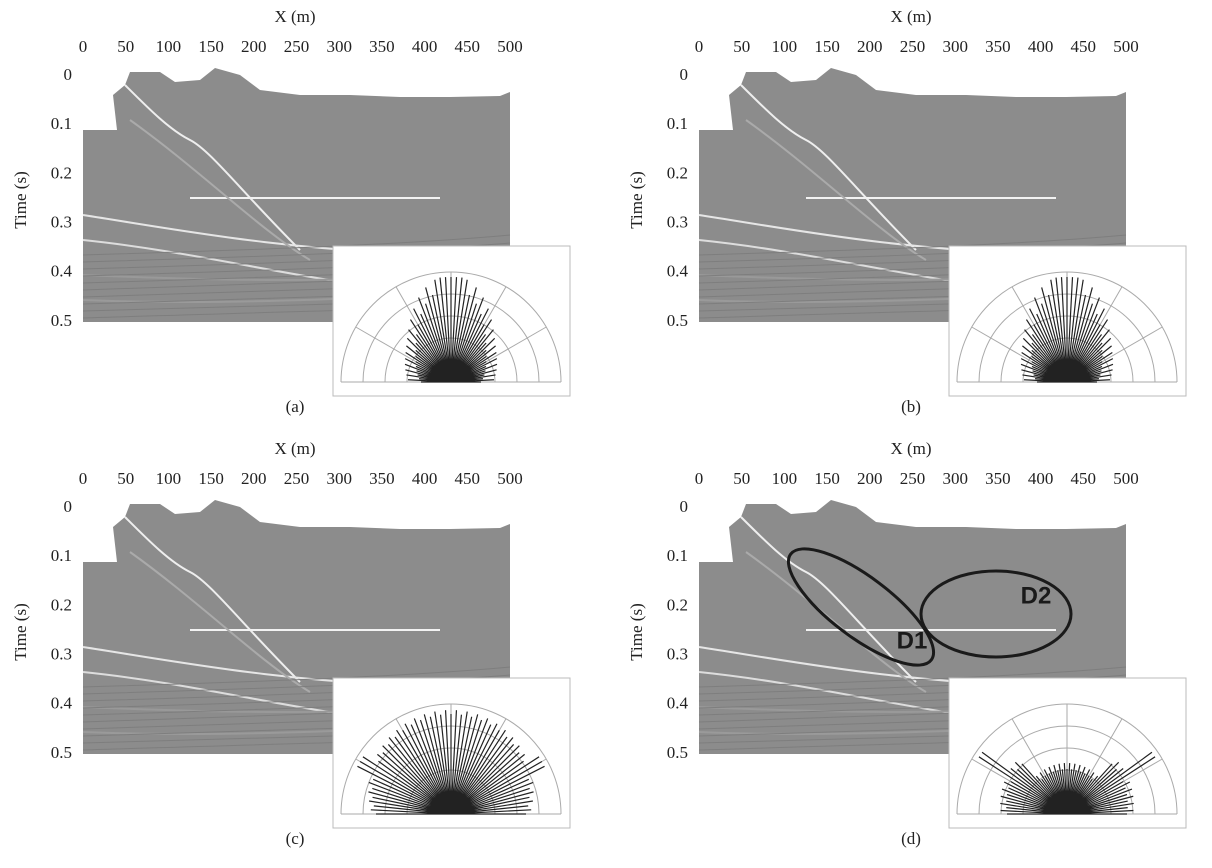 The width and height of the screenshot is (1212, 868). Describe the element at coordinates (295, 406) in the screenshot. I see `caption: (a)` at that location.